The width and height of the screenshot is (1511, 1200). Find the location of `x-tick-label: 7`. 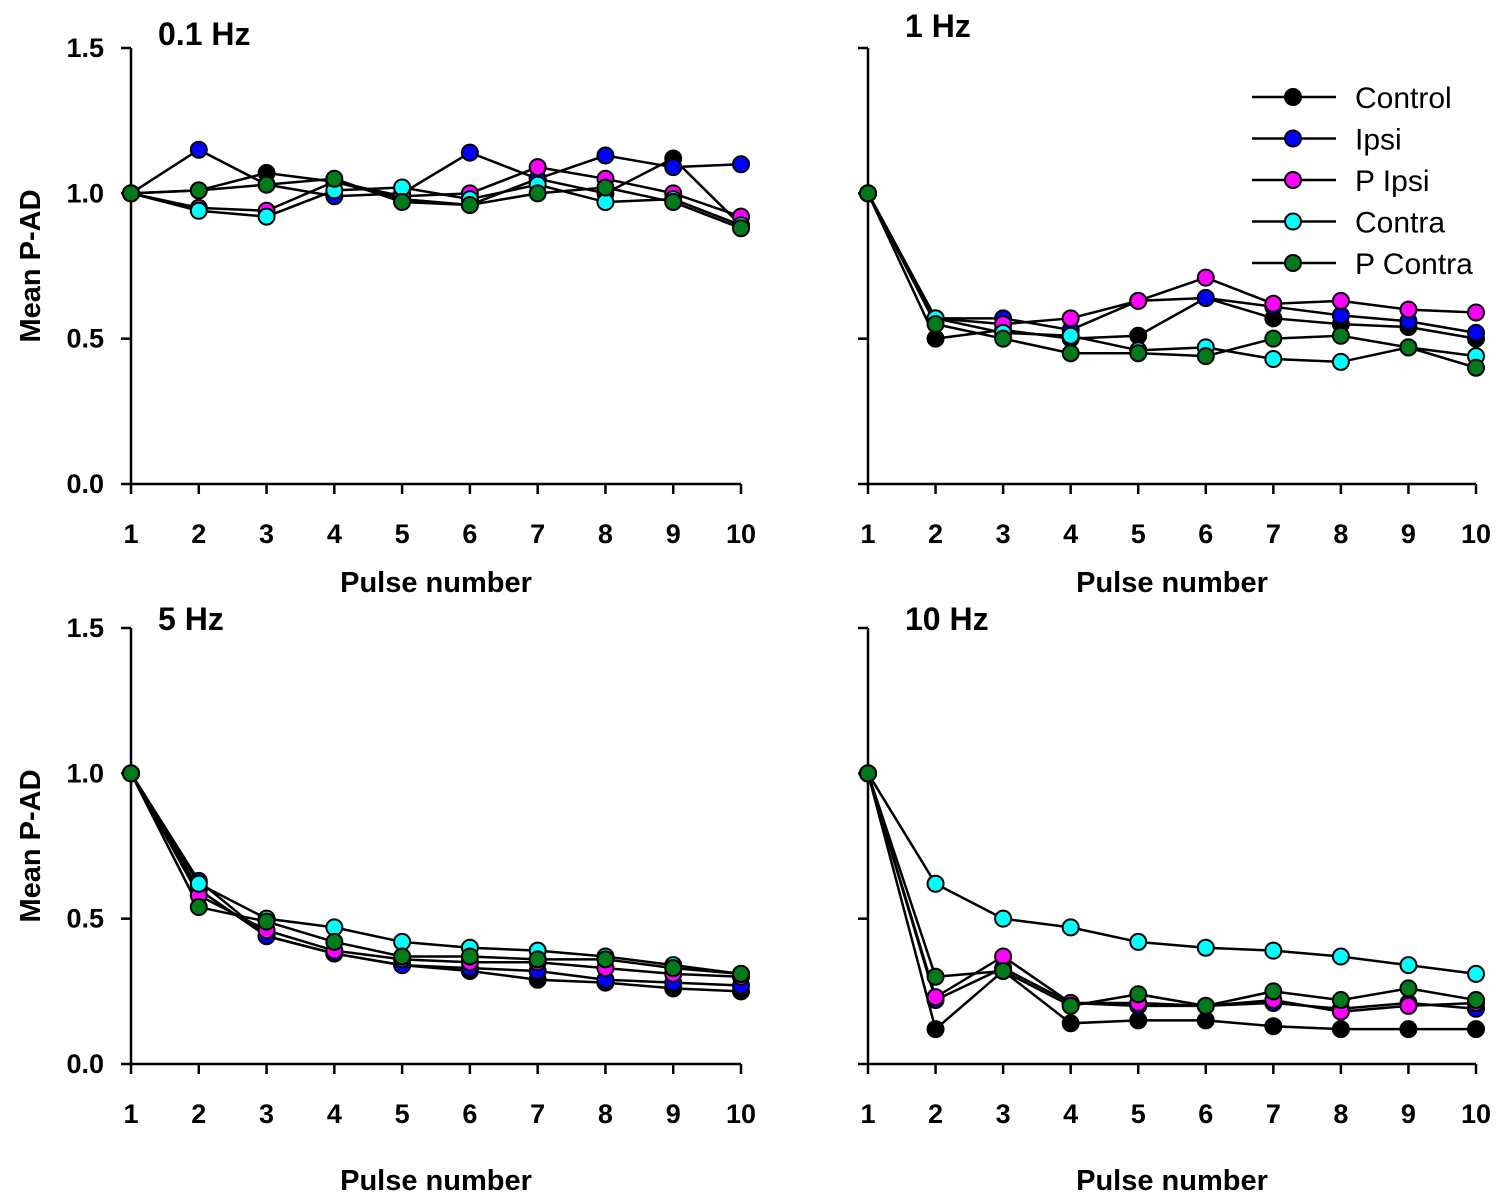

x-tick-label: 7 is located at coordinates (537, 1114).